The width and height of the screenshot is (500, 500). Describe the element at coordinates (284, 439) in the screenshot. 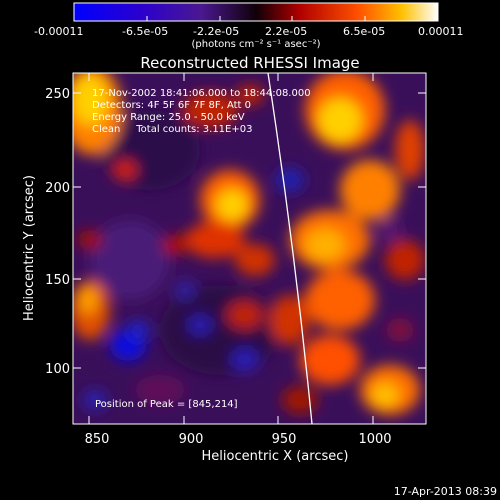

I see `x-tick-label: 950` at that location.